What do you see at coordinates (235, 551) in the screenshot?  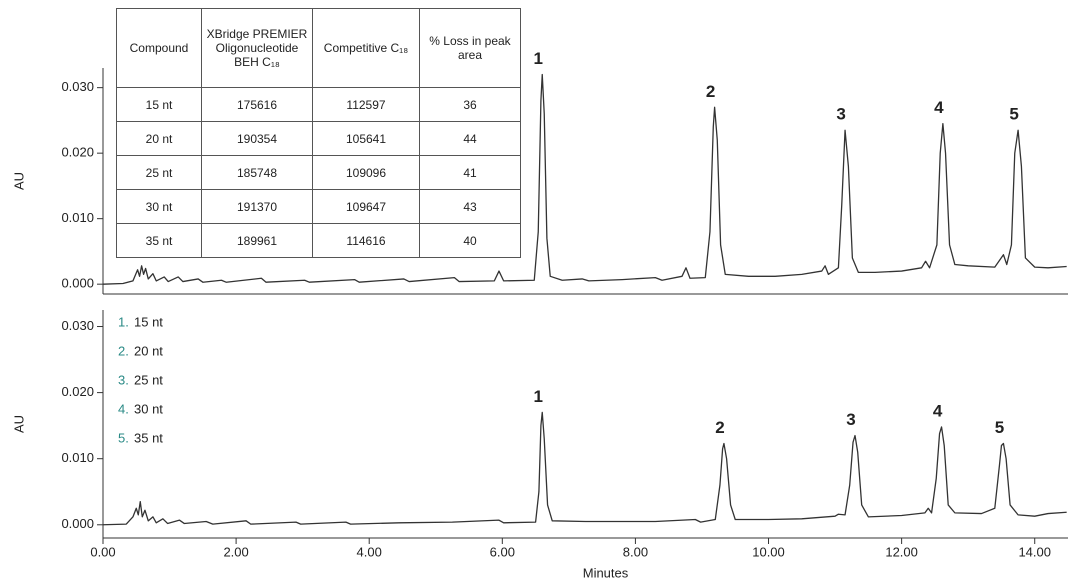 I see `x-tick-label: 2.00` at bounding box center [235, 551].